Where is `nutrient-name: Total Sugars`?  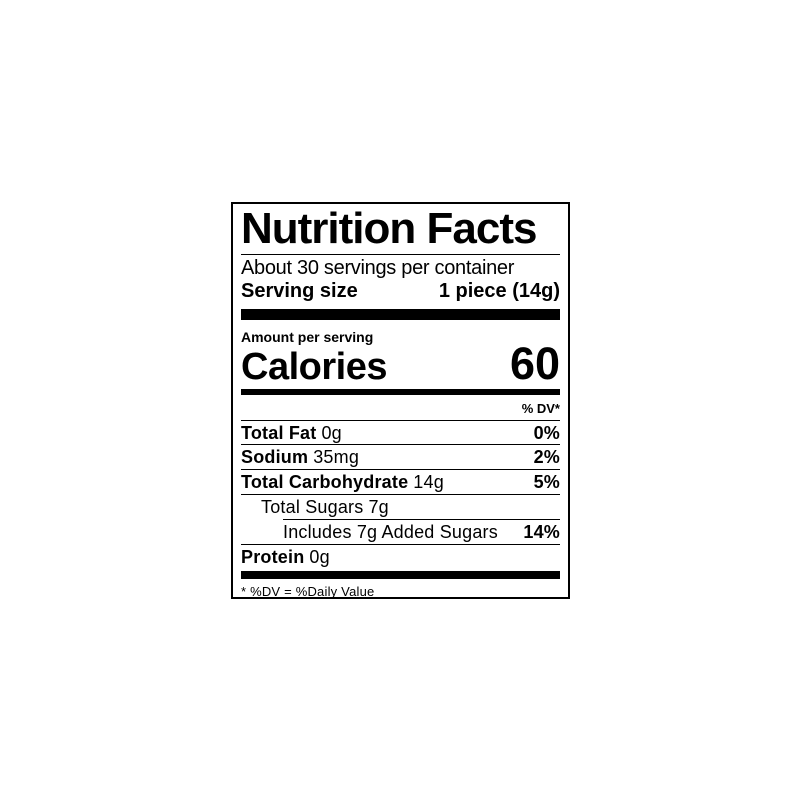 nutrient-name: Total Sugars is located at coordinates (312, 507).